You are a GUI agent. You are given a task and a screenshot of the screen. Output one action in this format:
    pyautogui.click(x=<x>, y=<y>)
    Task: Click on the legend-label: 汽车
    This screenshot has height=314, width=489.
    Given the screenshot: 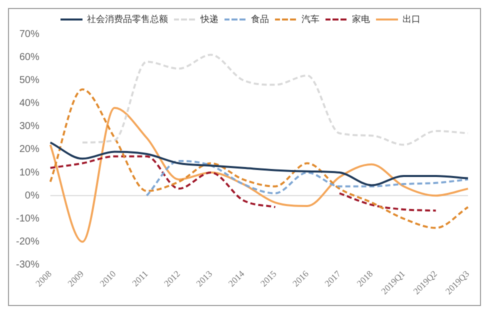 What is the action you would take?
    pyautogui.click(x=311, y=19)
    